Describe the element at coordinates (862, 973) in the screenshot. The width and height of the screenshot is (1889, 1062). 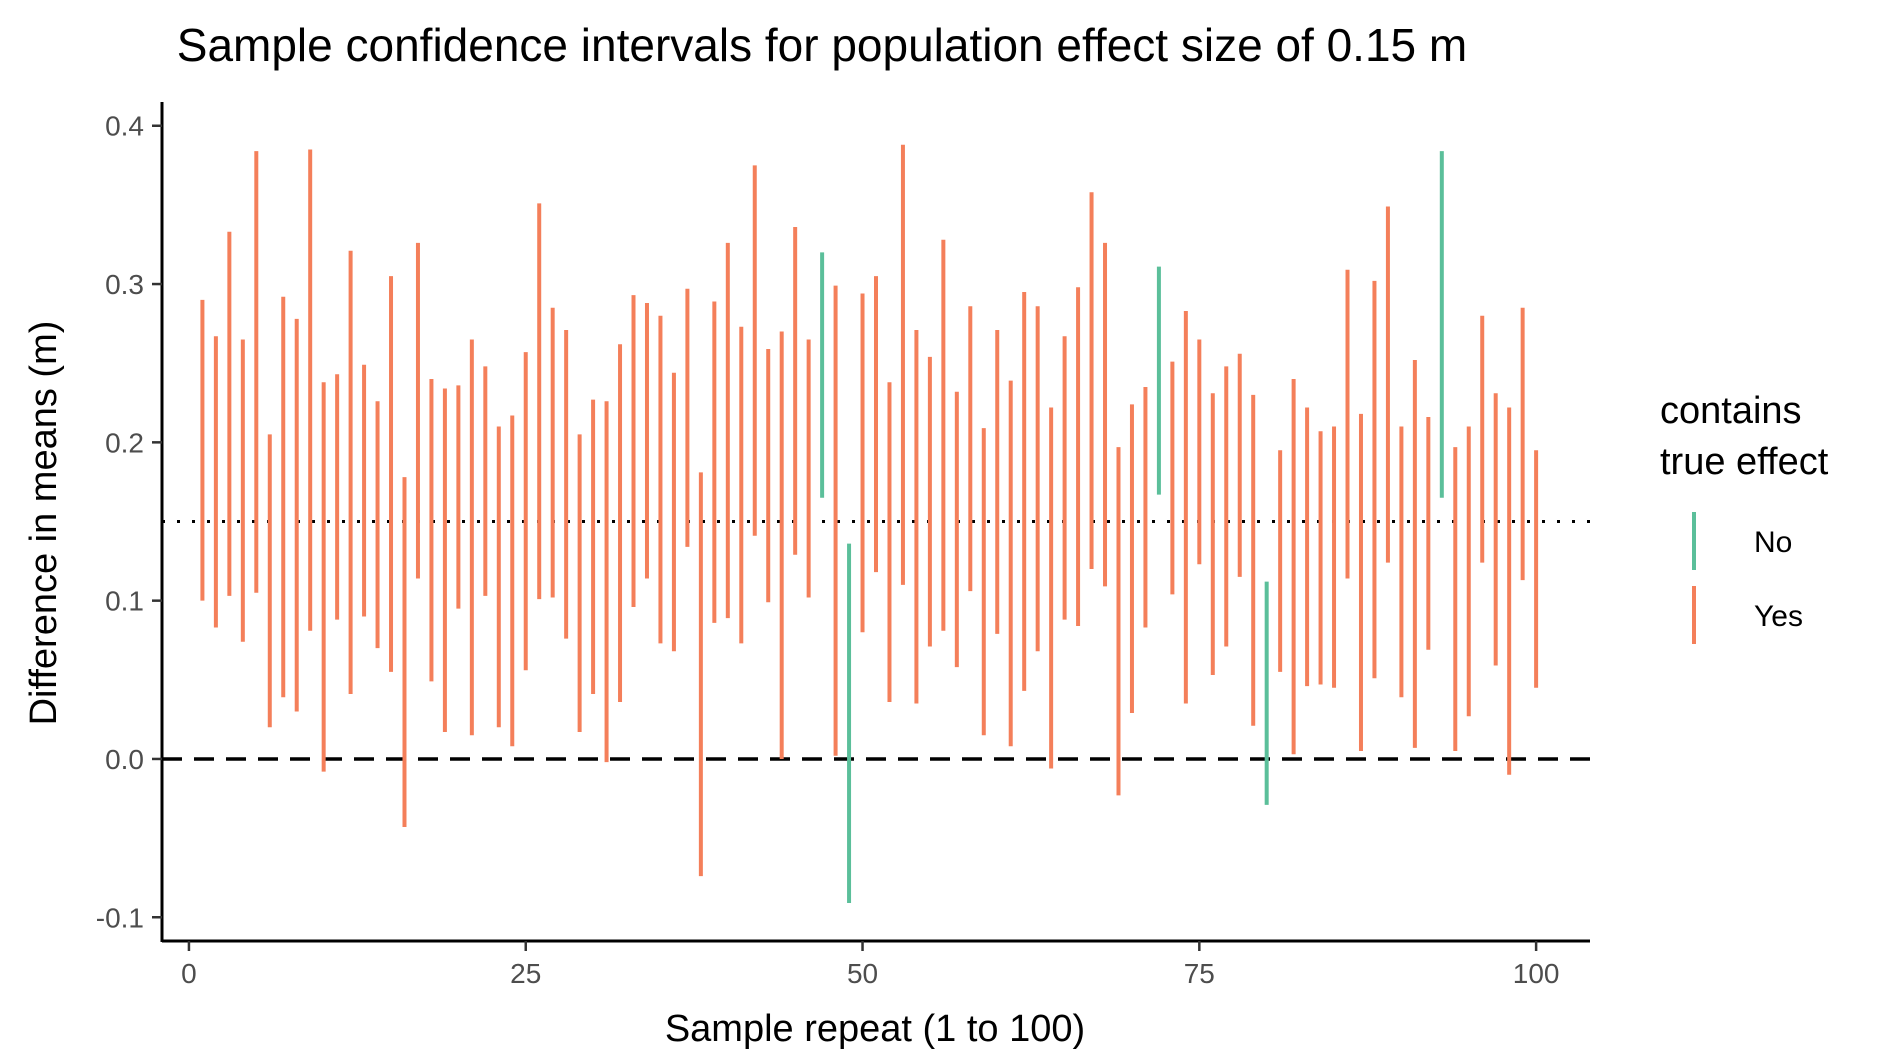
I see `x-tick-label: 50` at that location.